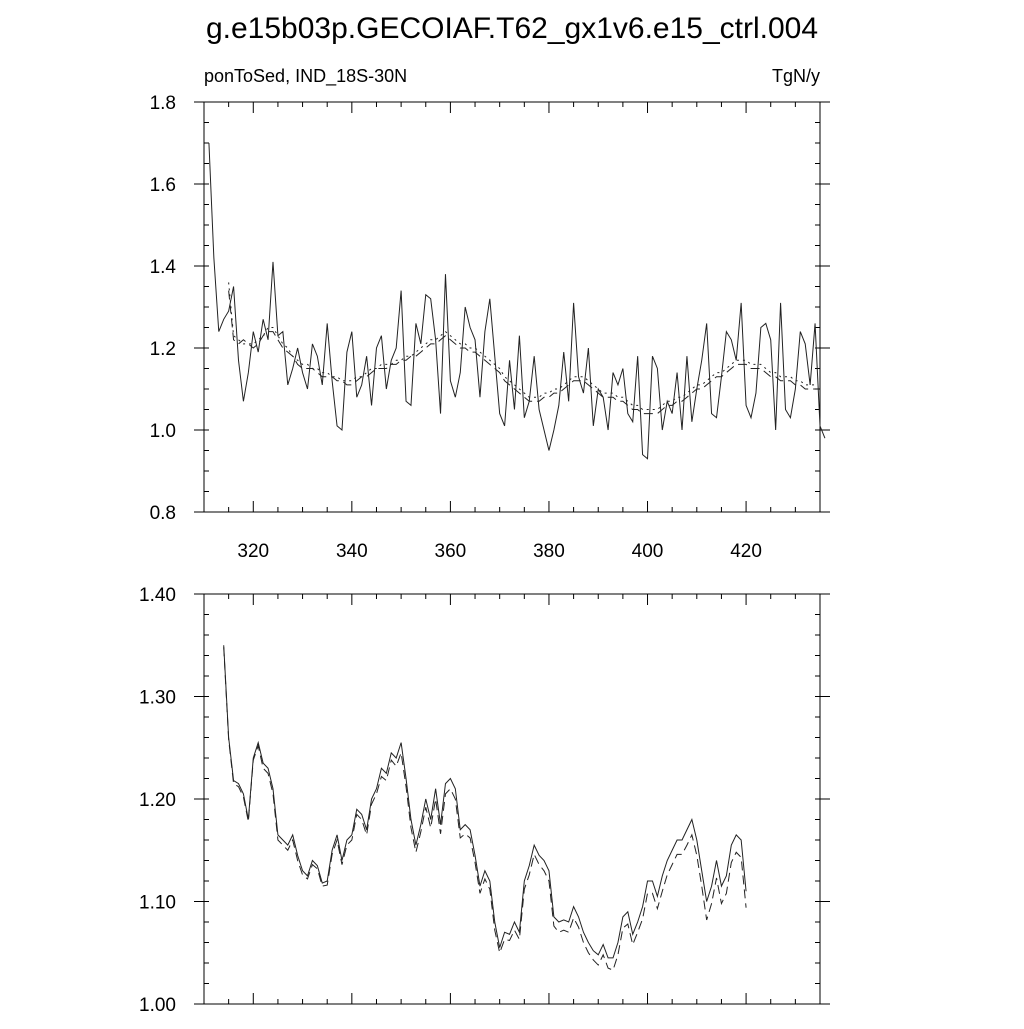  Describe the element at coordinates (163, 185) in the screenshot. I see `p1-y-tick-label: 1.6` at that location.